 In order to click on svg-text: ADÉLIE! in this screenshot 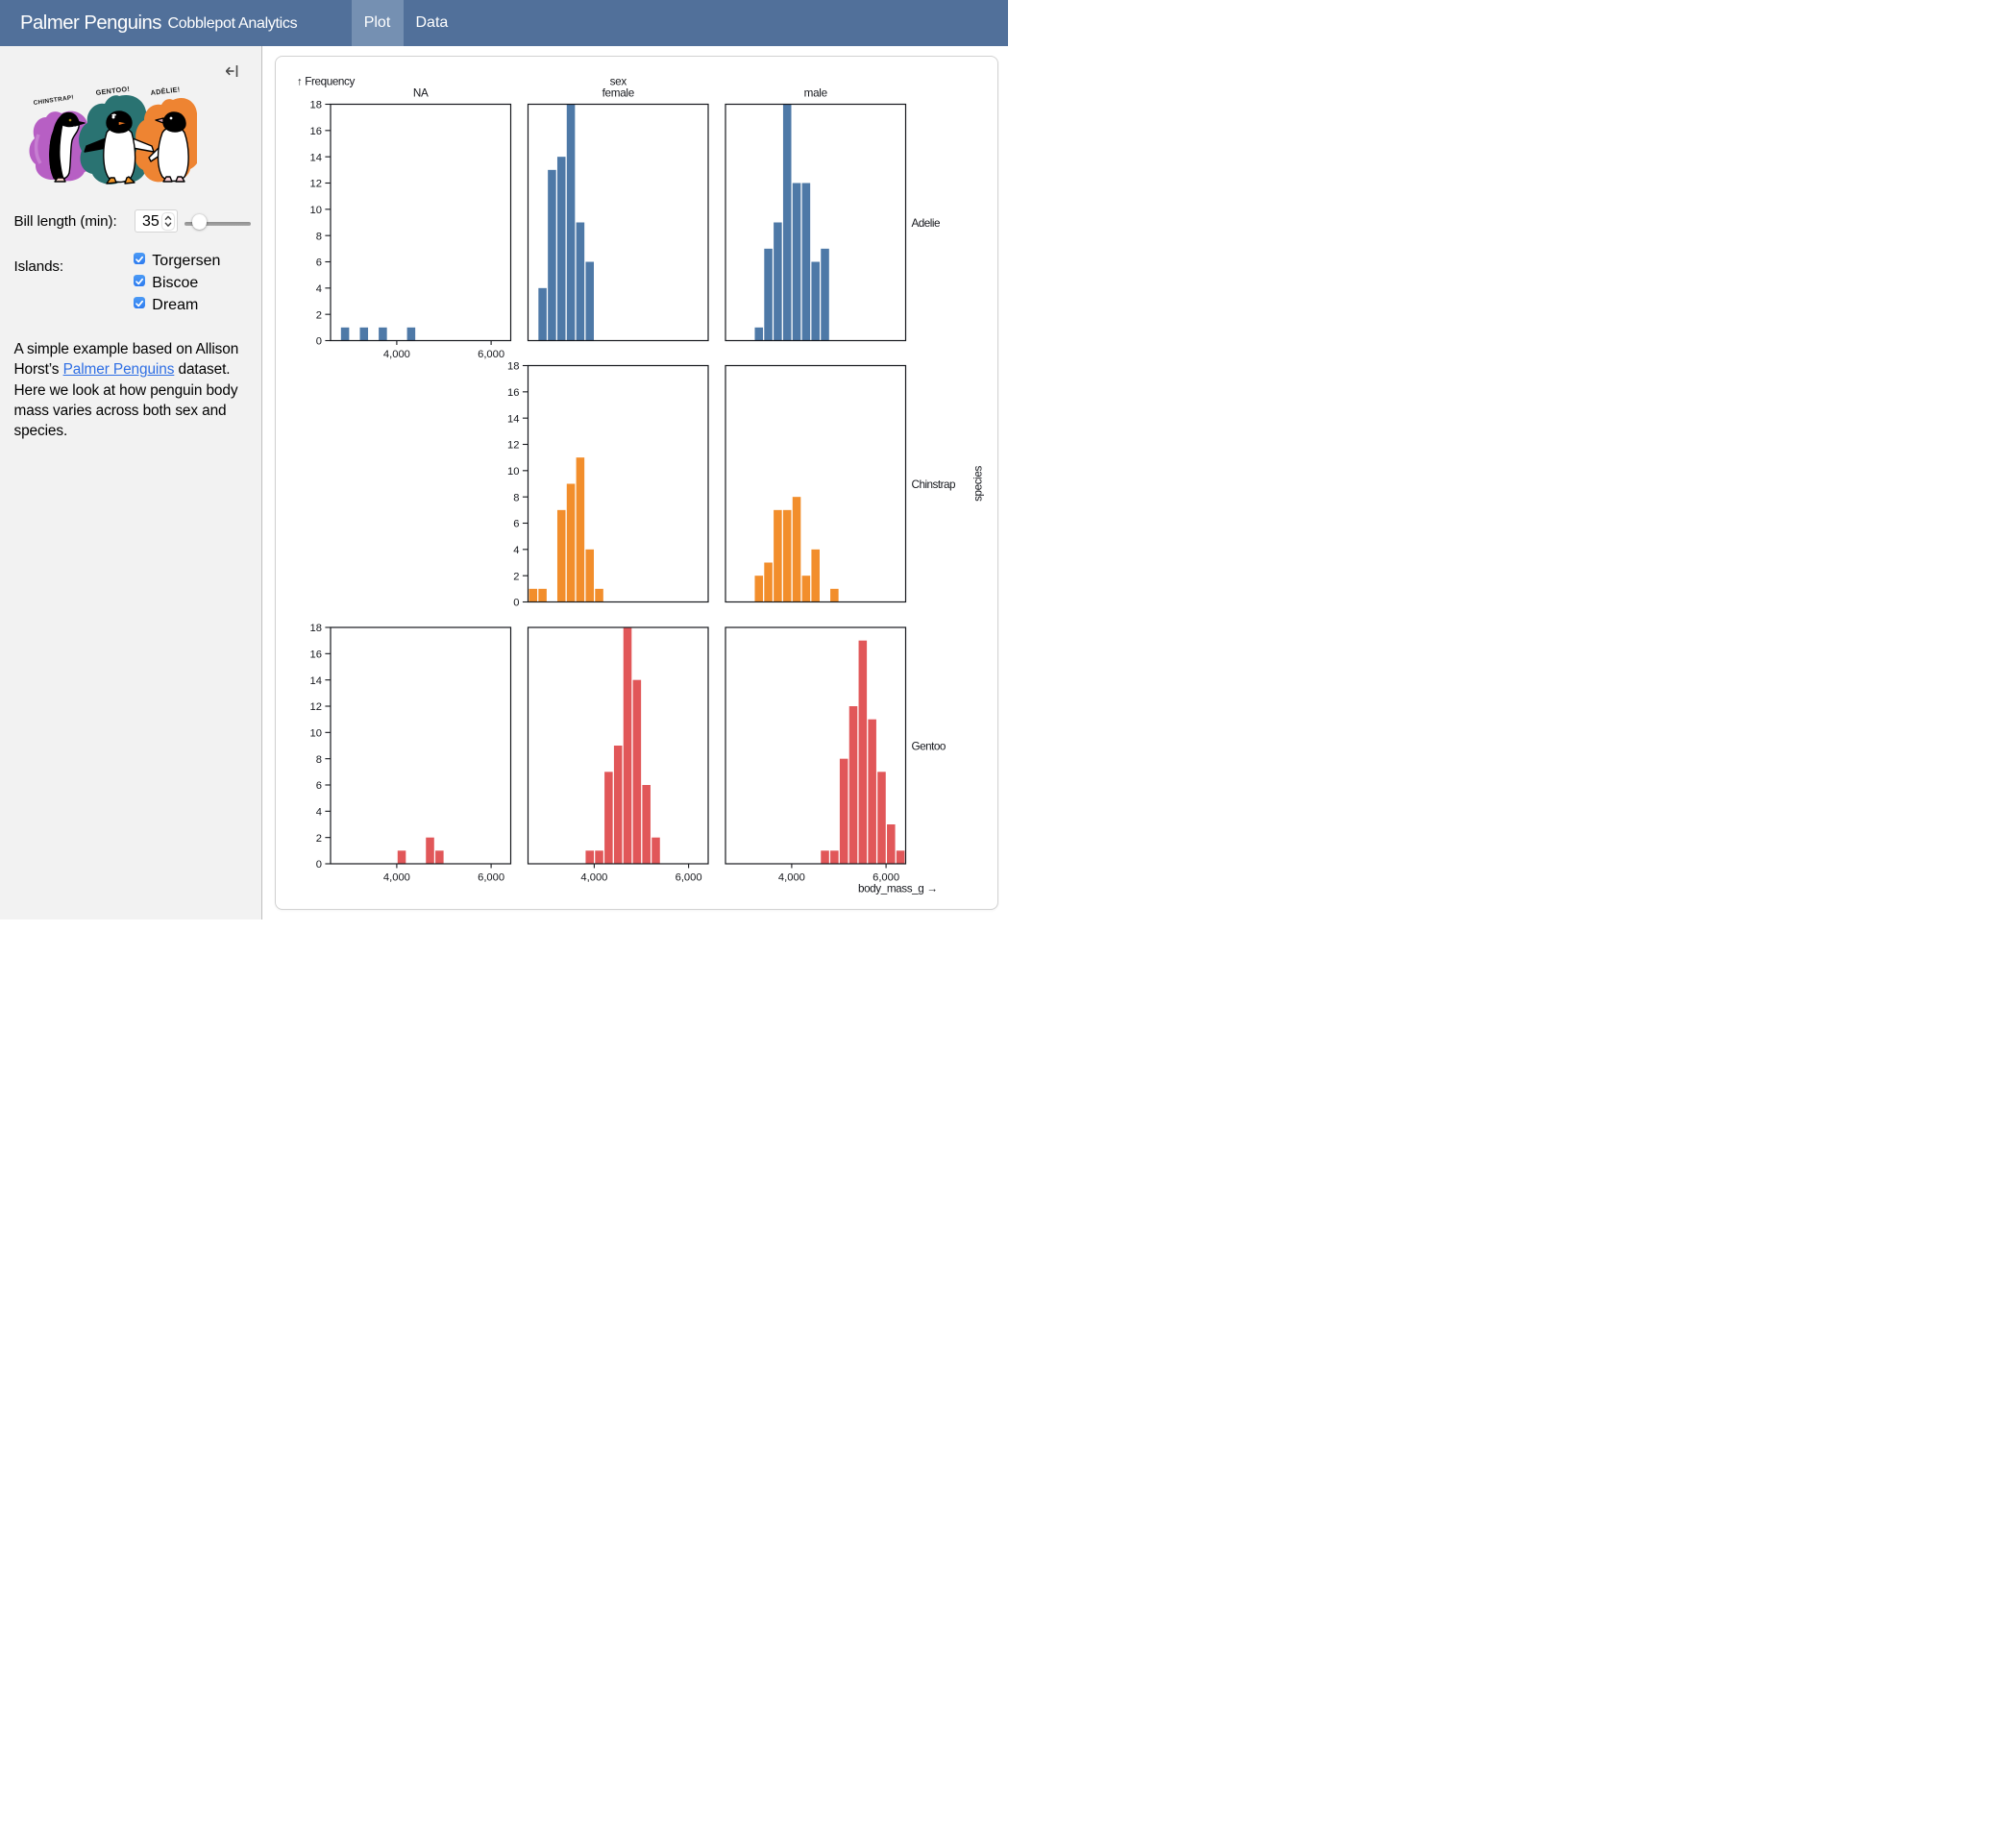, I will do `click(165, 91)`.